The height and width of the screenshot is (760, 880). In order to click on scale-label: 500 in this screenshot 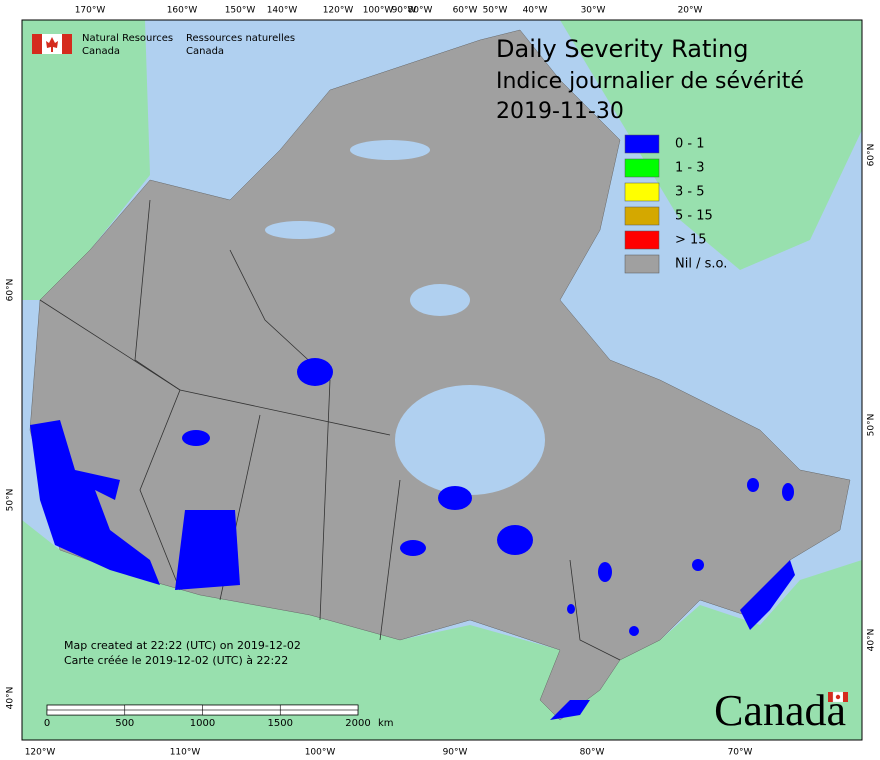, I will do `click(124, 723)`.